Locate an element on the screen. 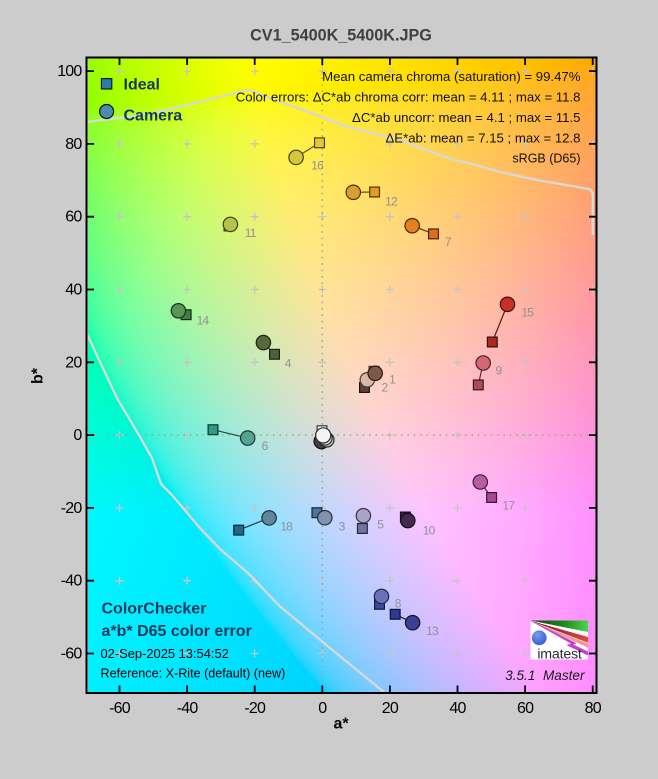 Image resolution: width=658 pixels, height=779 pixels. svg-text: 12 is located at coordinates (391, 201).